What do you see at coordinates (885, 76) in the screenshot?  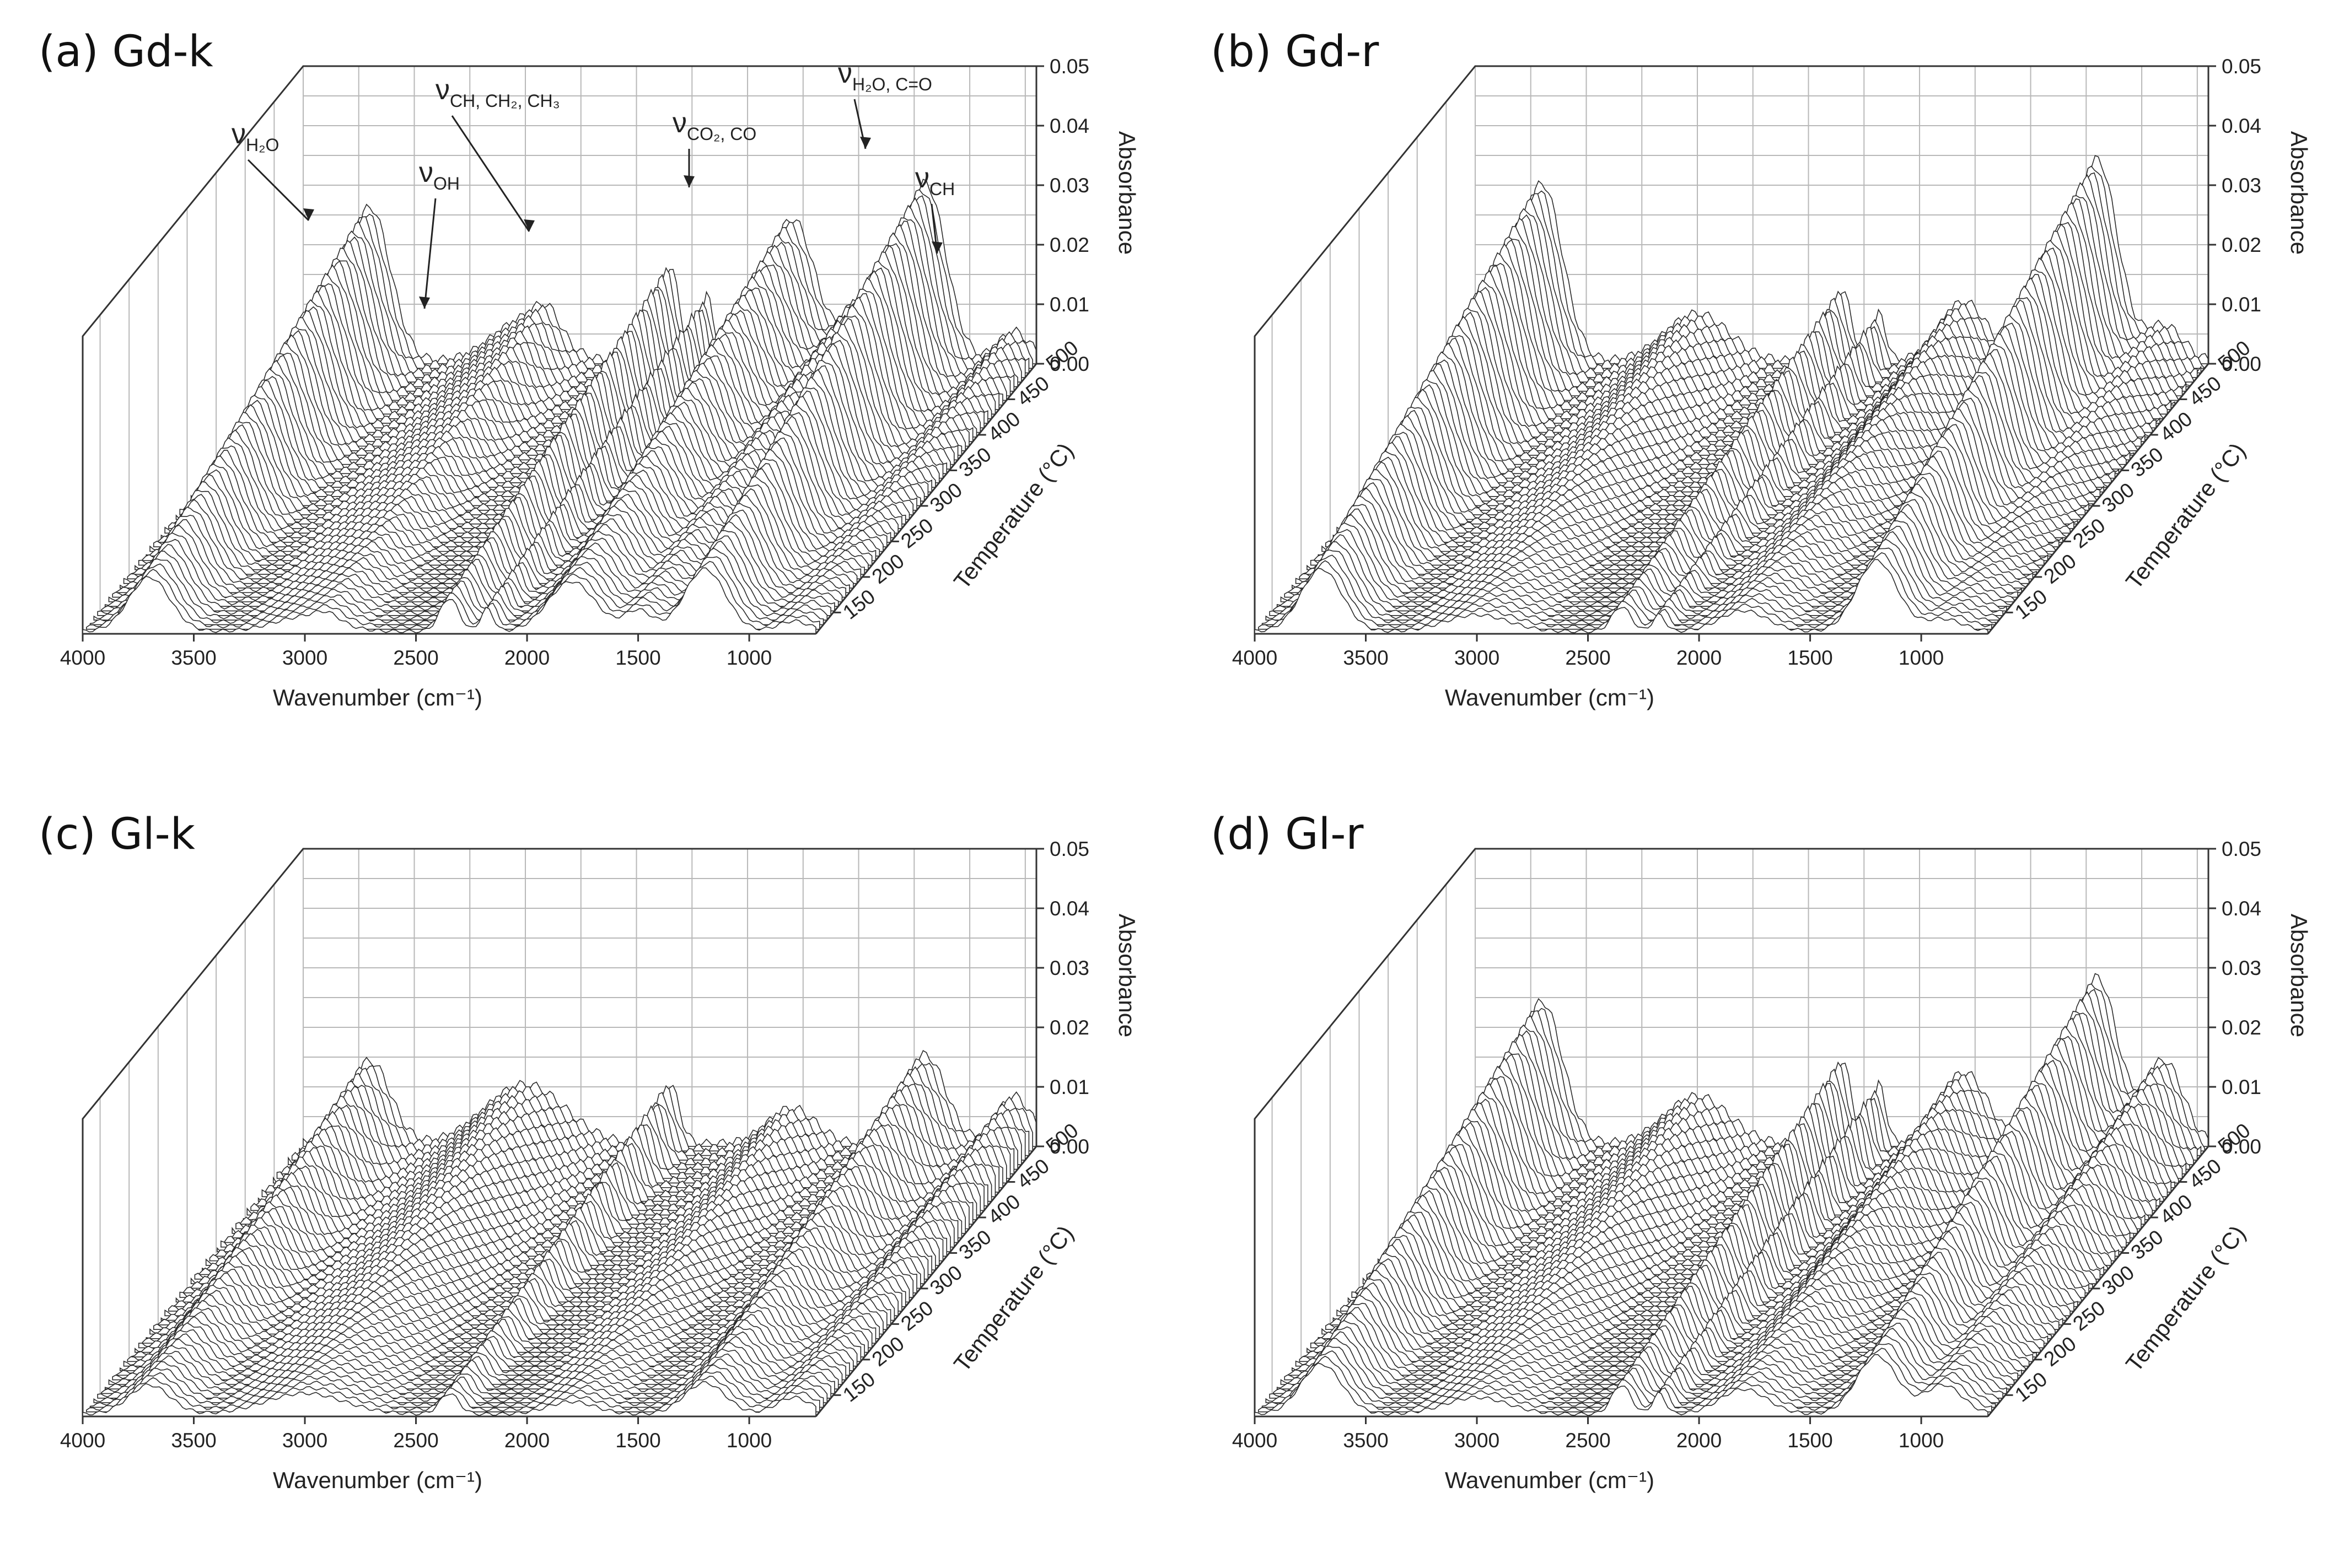 I see `annotation-label: νH₂O, C=O` at bounding box center [885, 76].